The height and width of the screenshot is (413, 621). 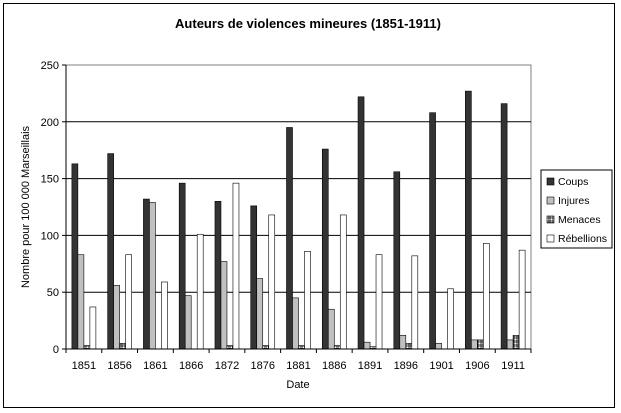 What do you see at coordinates (56, 350) in the screenshot?
I see `y-tick-label: 0` at bounding box center [56, 350].